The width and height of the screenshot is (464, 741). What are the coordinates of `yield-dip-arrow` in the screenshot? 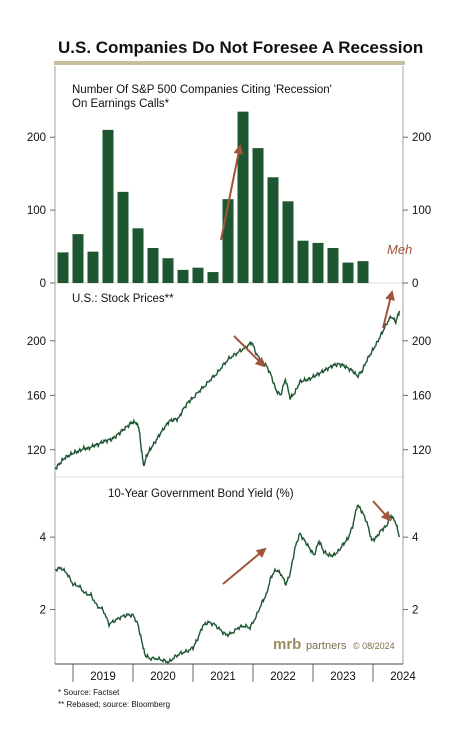 It's located at (382, 511).